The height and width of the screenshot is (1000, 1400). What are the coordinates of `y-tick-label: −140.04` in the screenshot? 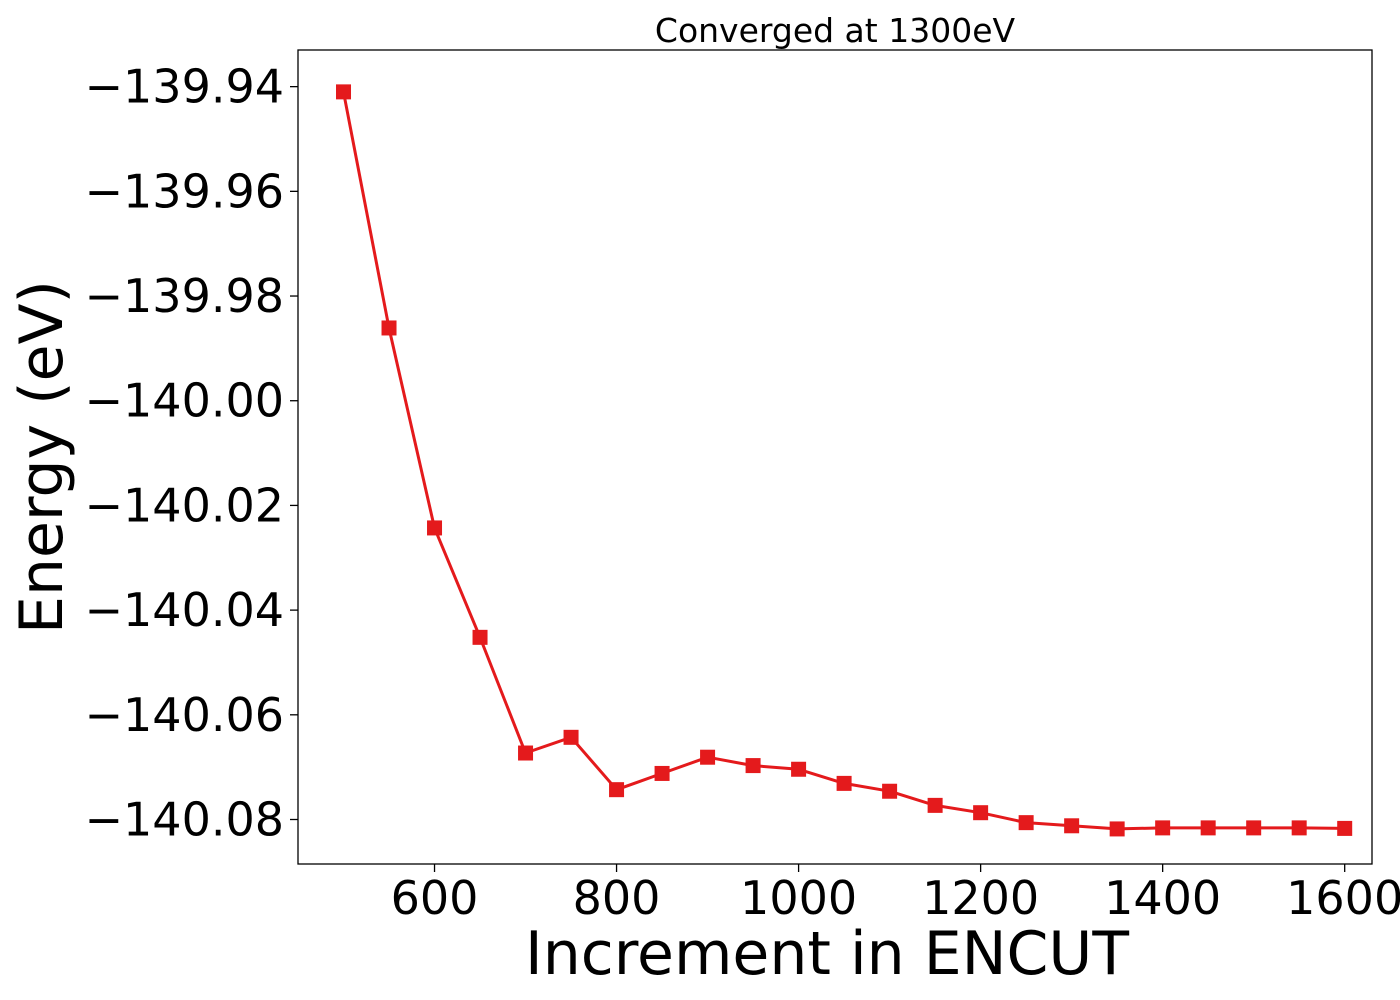 It's located at (185, 610).